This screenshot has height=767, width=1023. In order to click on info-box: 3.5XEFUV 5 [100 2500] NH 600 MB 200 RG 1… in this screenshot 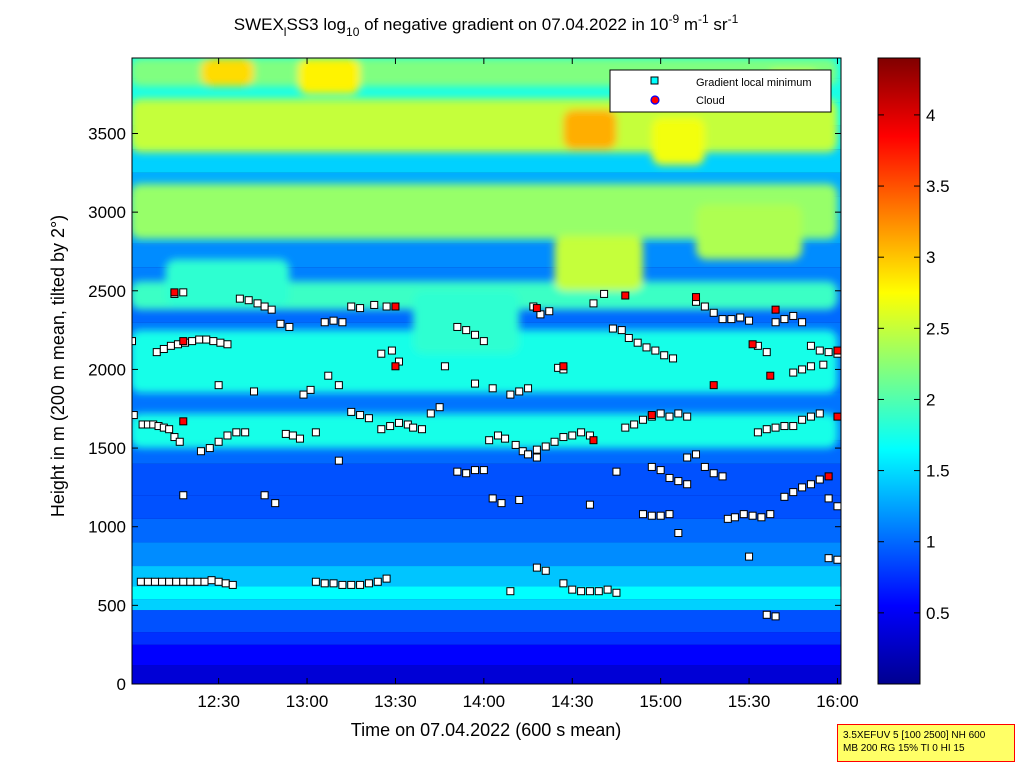, I will do `click(926, 743)`.